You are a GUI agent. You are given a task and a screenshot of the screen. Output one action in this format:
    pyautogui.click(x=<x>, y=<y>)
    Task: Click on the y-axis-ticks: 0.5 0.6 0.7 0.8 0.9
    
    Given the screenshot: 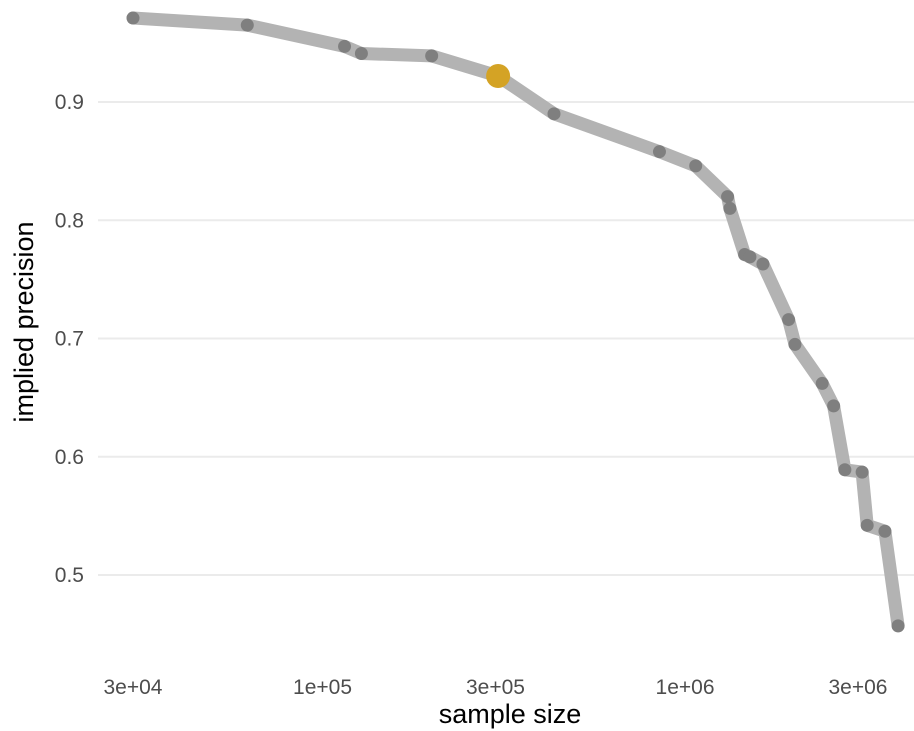 What is the action you would take?
    pyautogui.click(x=69, y=339)
    